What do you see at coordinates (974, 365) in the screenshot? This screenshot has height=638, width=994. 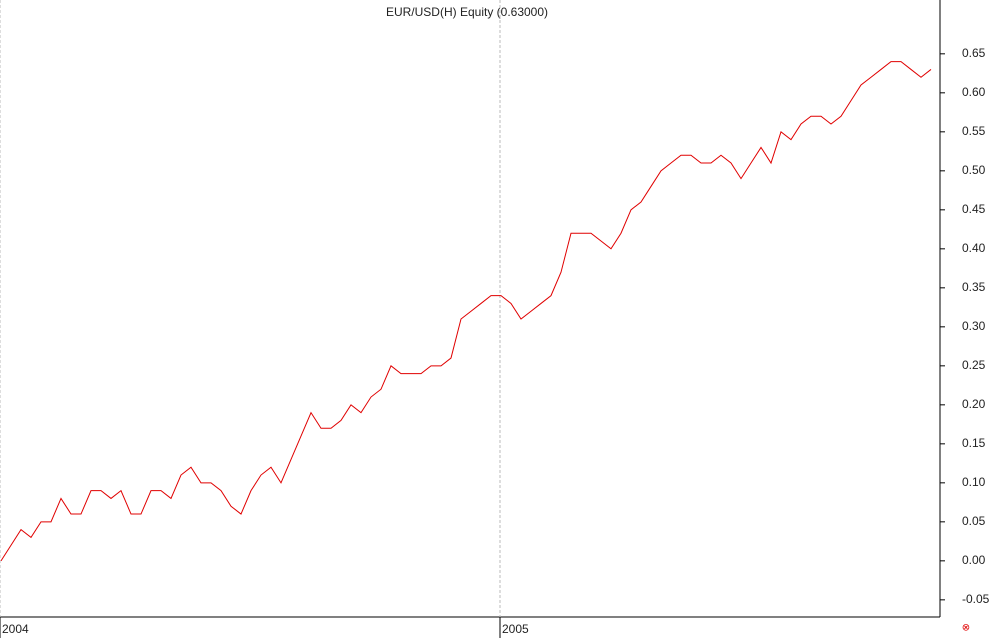 I see `y-tick-label: 0.25` at bounding box center [974, 365].